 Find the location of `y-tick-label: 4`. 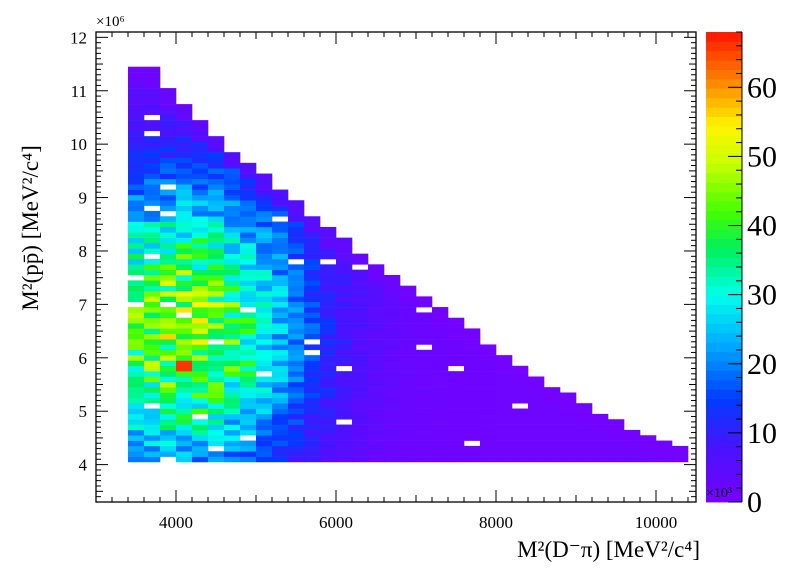

y-tick-label: 4 is located at coordinates (83, 465).